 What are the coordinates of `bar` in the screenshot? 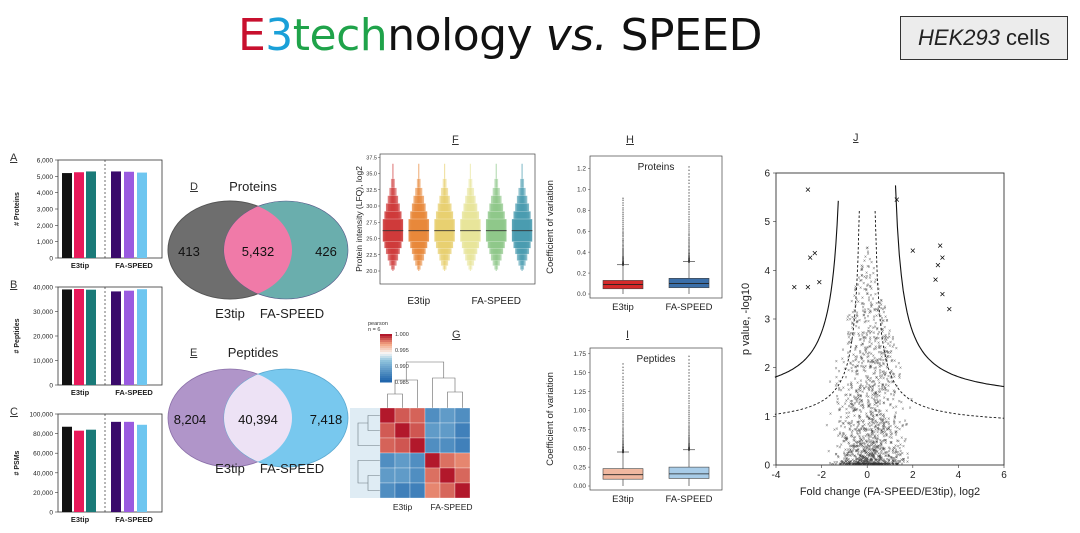 It's located at (91, 337).